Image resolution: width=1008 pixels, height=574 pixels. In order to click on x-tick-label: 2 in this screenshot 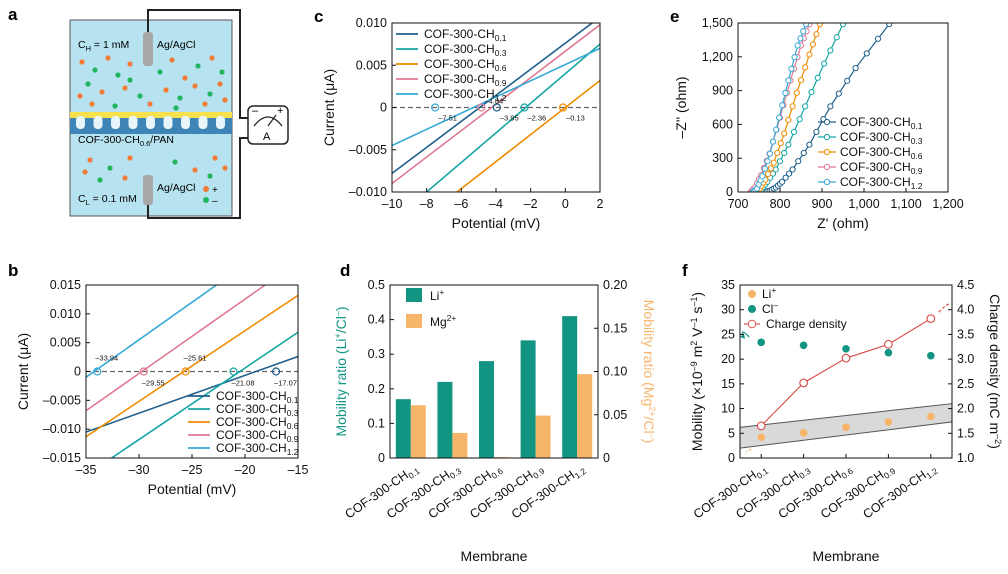, I will do `click(600, 204)`.